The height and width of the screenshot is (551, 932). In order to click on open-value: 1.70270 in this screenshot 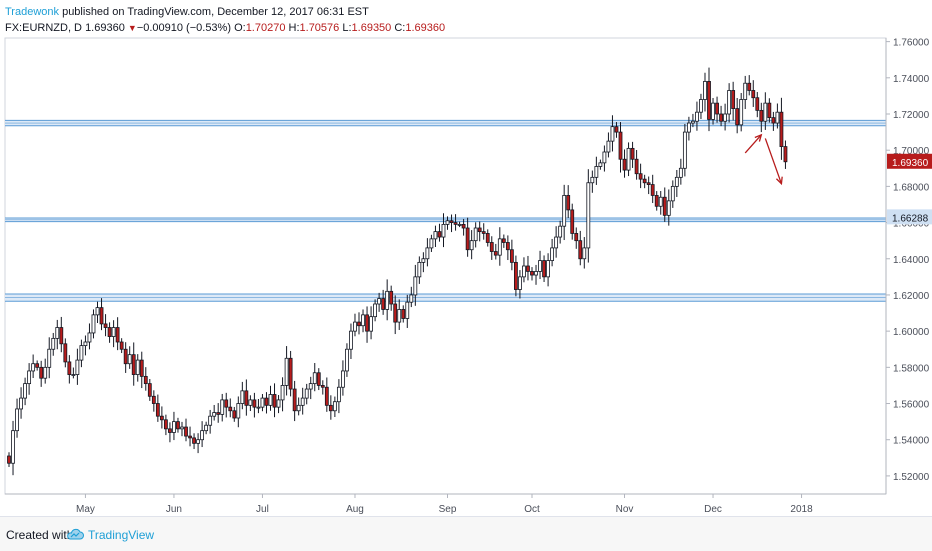, I will do `click(265, 28)`.